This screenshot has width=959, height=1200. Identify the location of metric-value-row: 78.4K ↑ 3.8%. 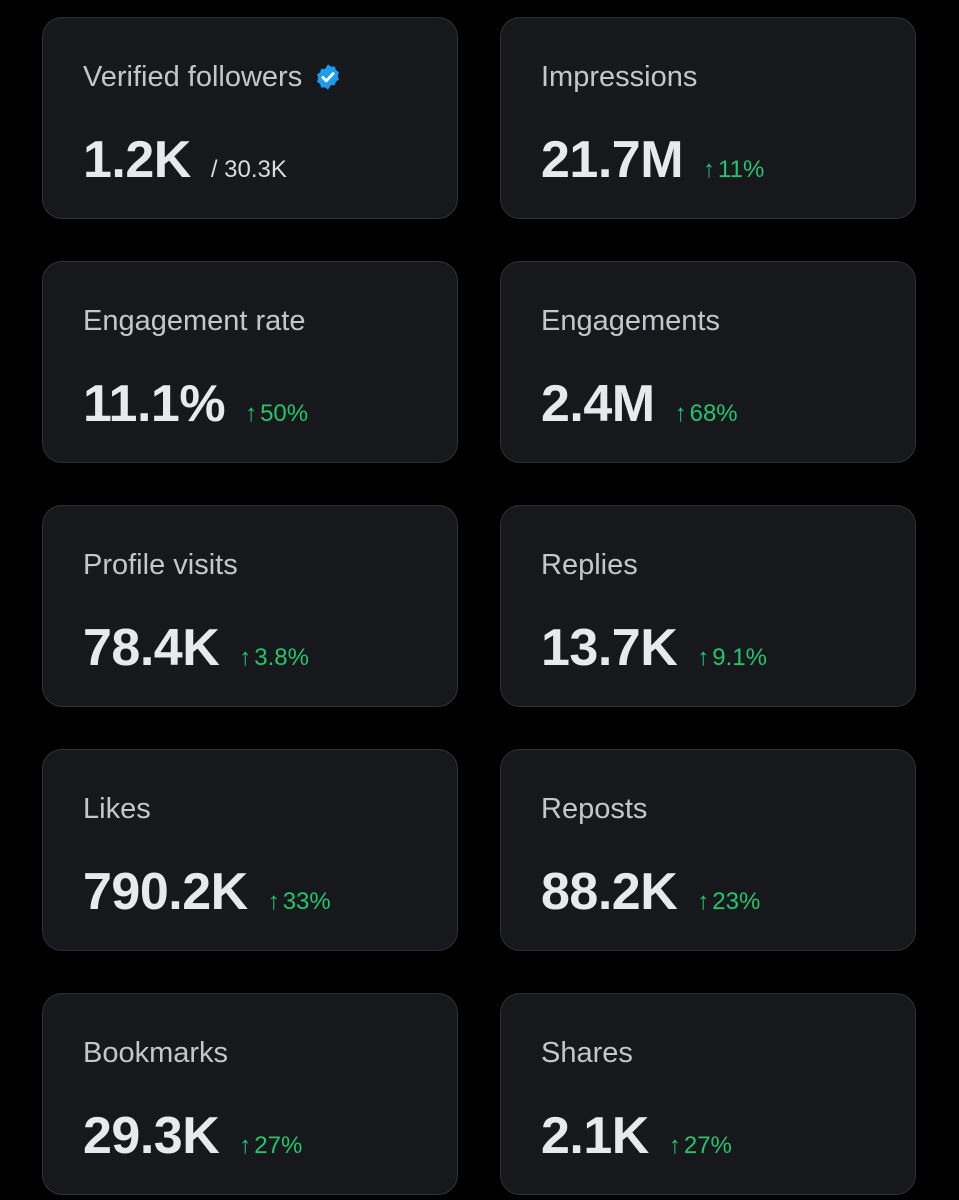
(196, 648).